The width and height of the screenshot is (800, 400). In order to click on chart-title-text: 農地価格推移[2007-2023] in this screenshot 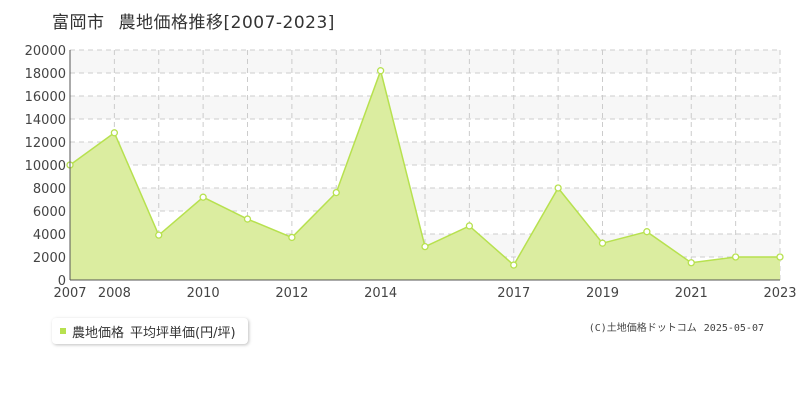, I will do `click(226, 23)`.